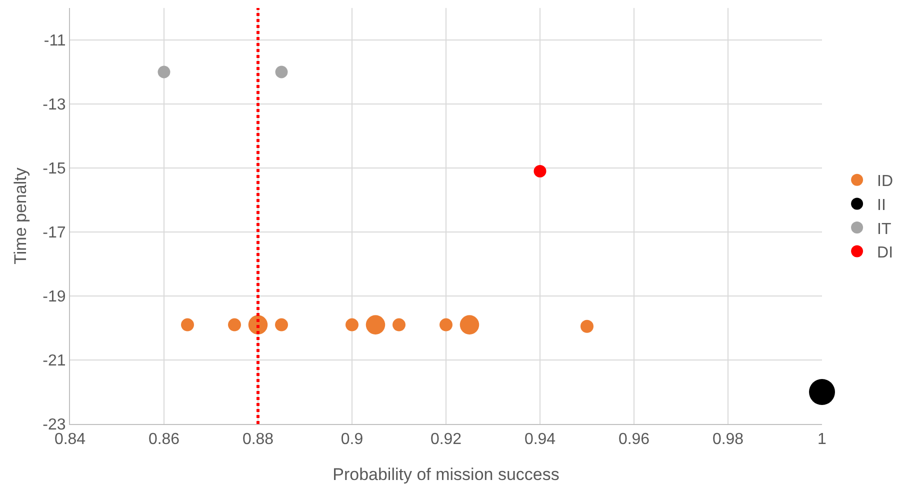 This screenshot has width=912, height=484. What do you see at coordinates (54, 105) in the screenshot?
I see `y-tick-label: -13` at bounding box center [54, 105].